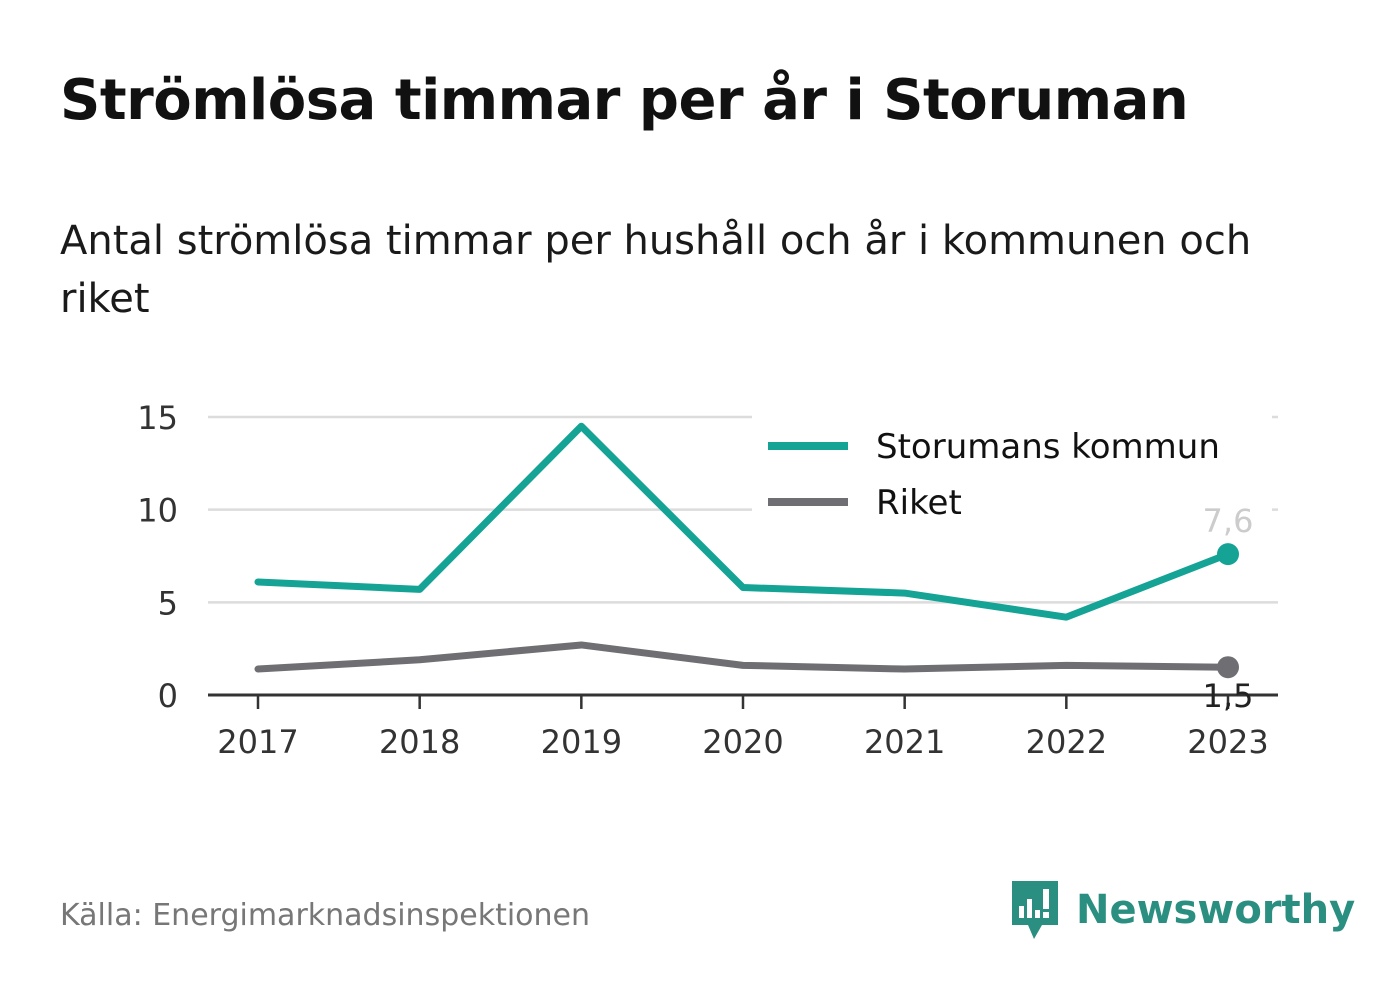 This screenshot has height=999, width=1382. Describe the element at coordinates (581, 742) in the screenshot. I see `x-tick-label: 2019` at that location.